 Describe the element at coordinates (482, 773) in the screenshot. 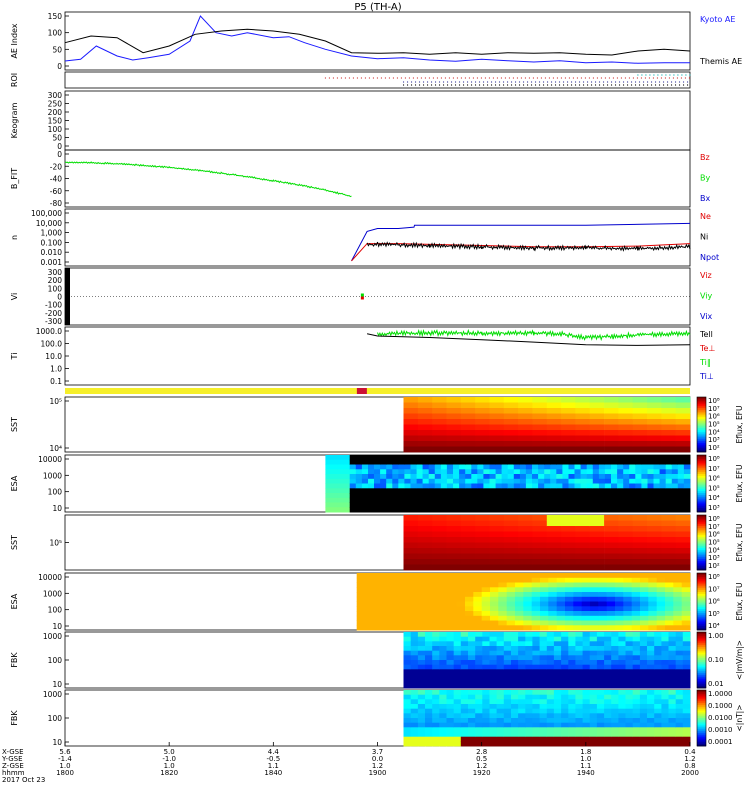

I see `xaxis-tick-label-hhmm: 1920` at that location.